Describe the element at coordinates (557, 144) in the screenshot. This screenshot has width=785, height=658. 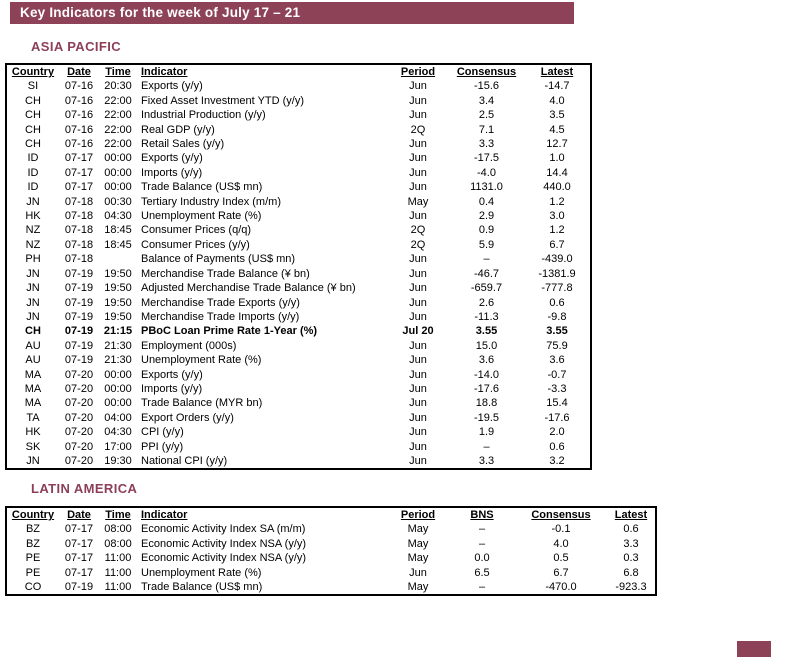
I see `table-cell: 12.7` at that location.